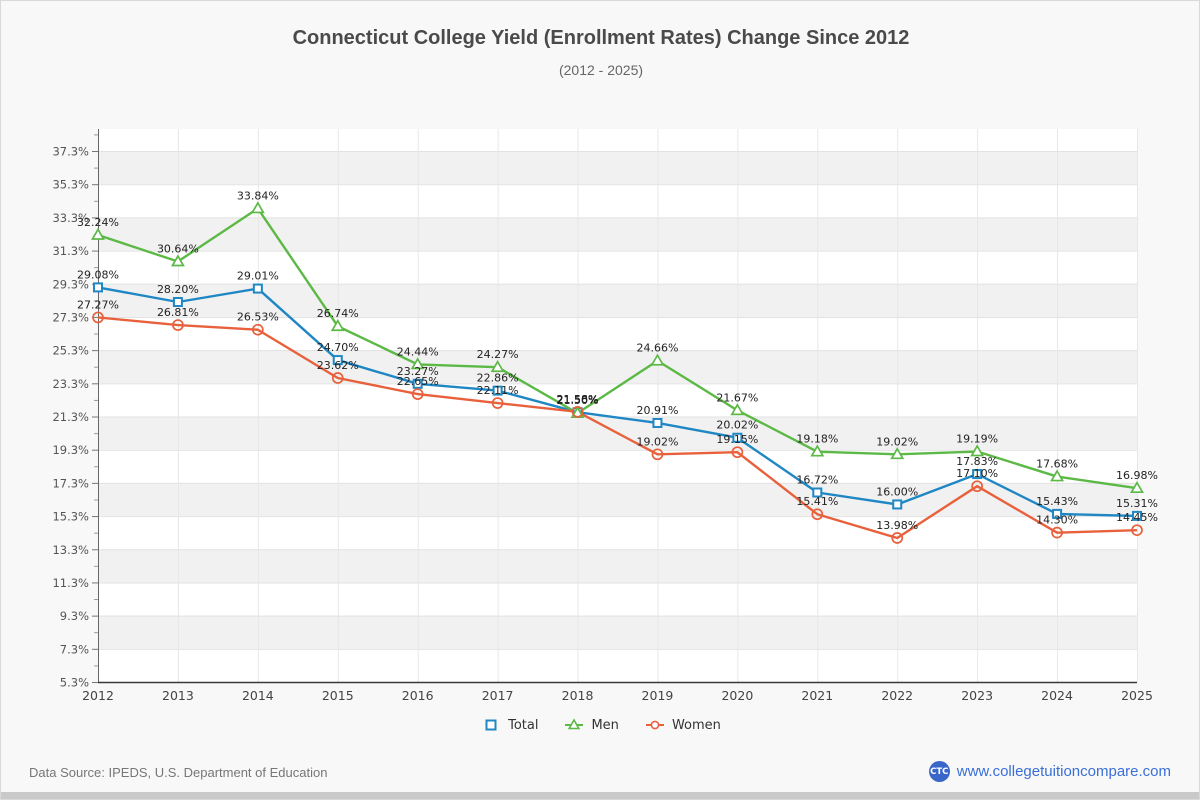  Describe the element at coordinates (1063, 771) in the screenshot. I see `website-link: www.collegetuitioncompare.com` at that location.